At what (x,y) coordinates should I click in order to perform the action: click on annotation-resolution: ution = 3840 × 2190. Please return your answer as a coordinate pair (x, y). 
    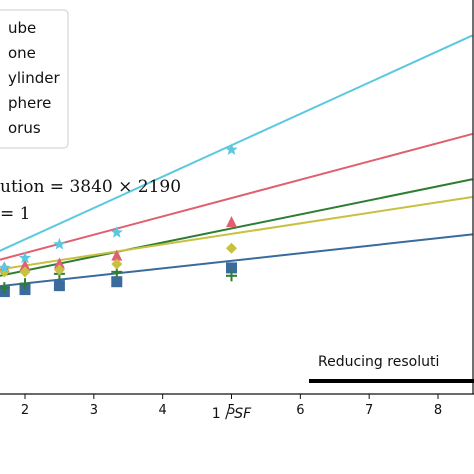
    Looking at the image, I should click on (90, 187).